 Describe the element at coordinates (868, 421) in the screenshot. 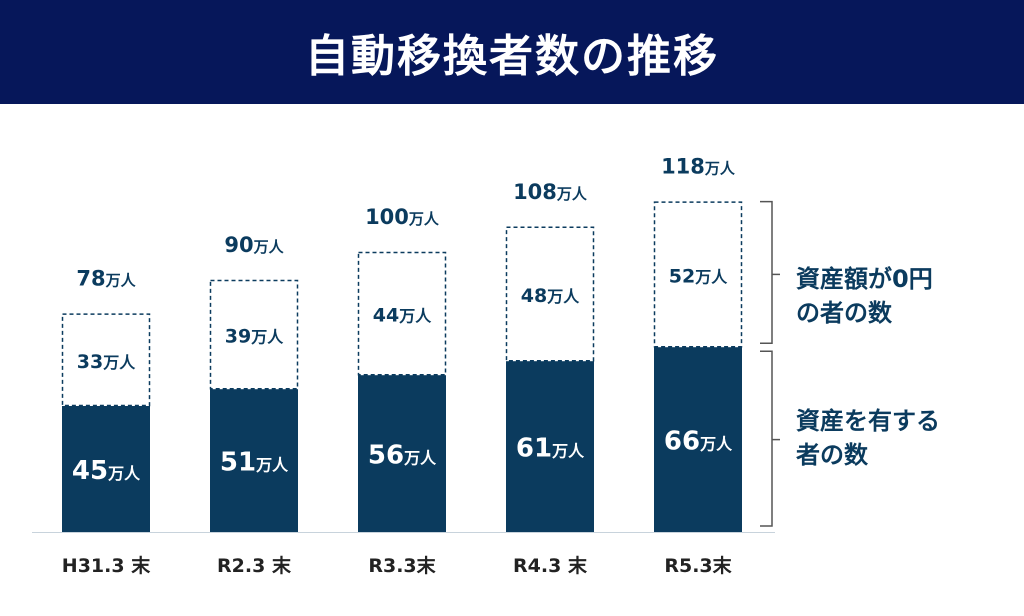

I see `legend-with-assets-line1: 資産を有する` at that location.